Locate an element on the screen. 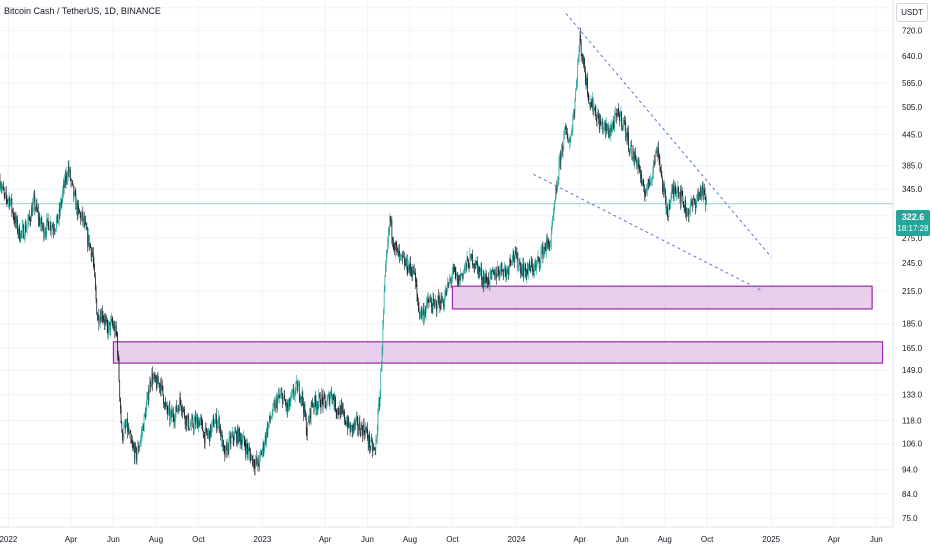 Image resolution: width=932 pixels, height=550 pixels. x-tick-label: Apr is located at coordinates (325, 539).